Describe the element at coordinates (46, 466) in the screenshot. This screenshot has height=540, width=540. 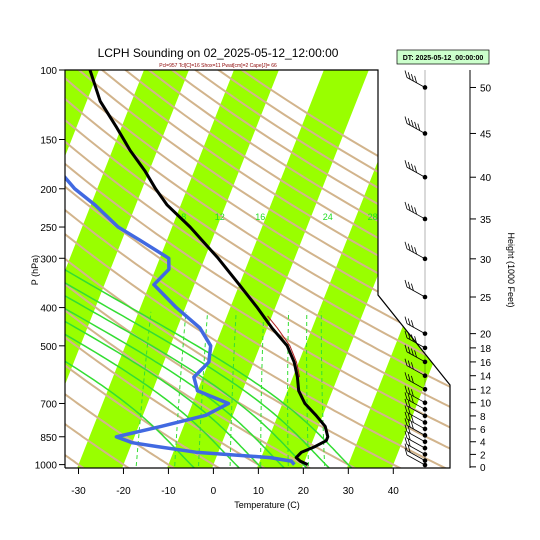
I see `y-tick-label: 1000` at that location.